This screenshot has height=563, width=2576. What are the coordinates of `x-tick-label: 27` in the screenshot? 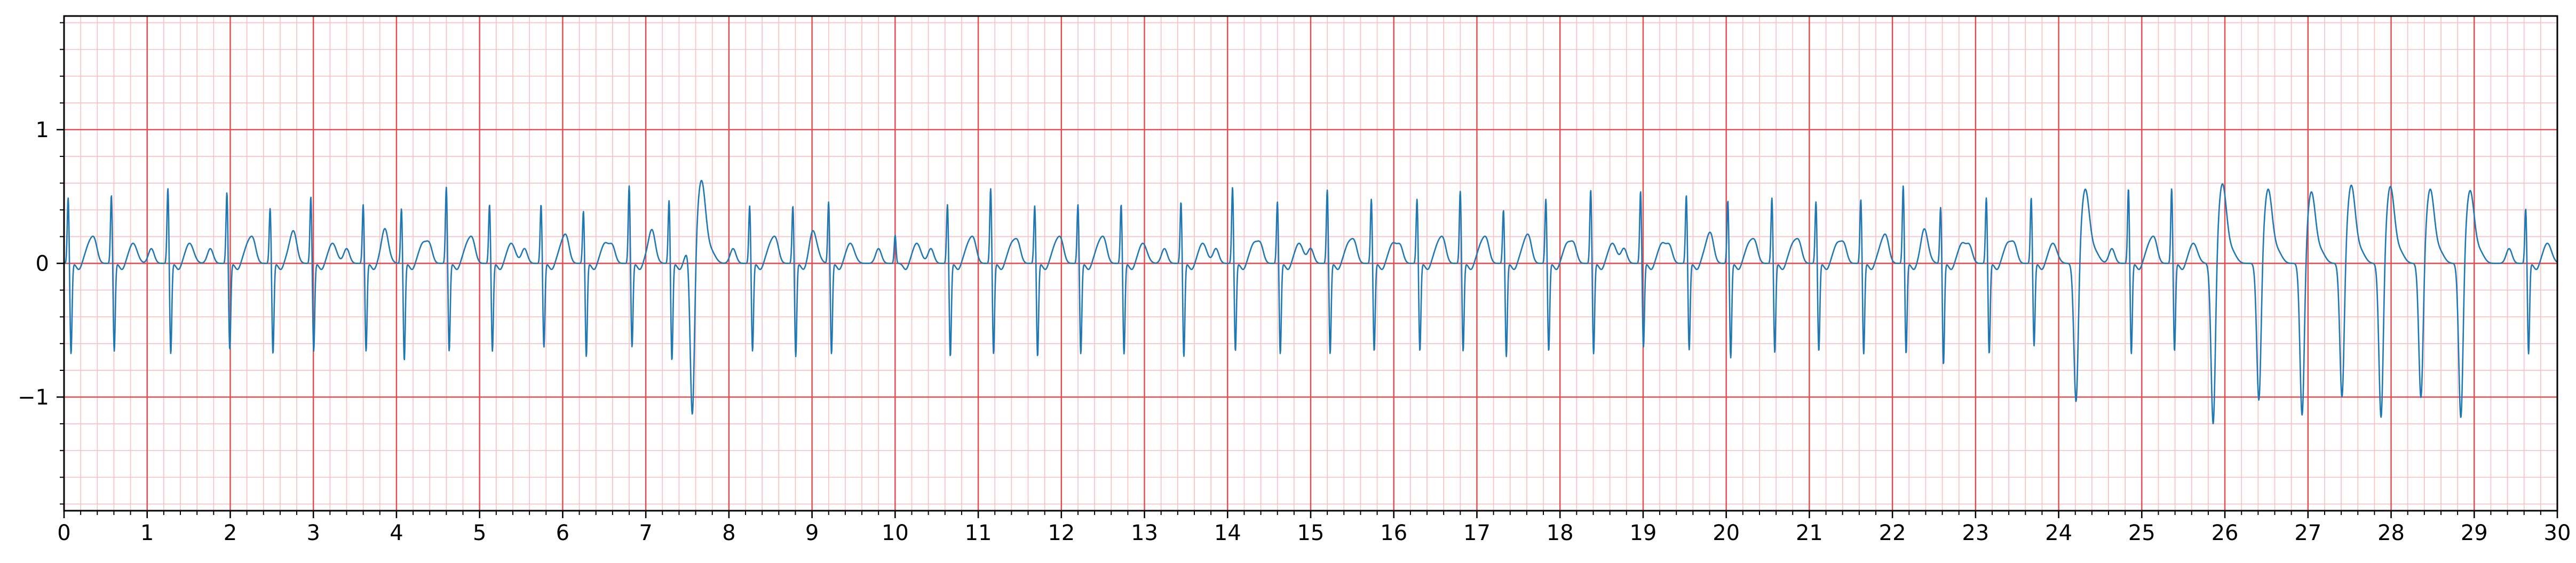 It's located at (2307, 533).